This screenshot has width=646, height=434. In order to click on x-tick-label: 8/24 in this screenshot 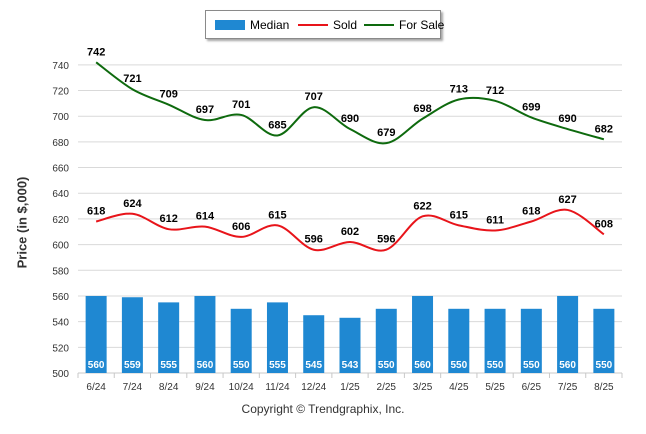, I will do `click(169, 387)`.